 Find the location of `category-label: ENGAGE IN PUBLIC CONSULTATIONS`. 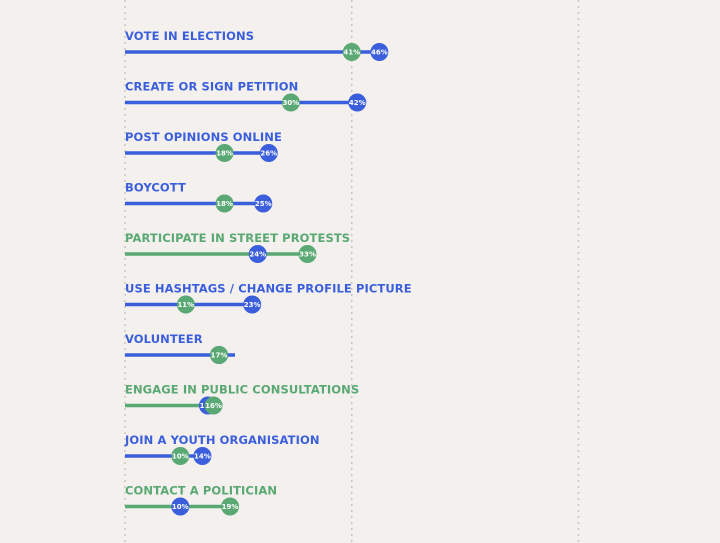

category-label: ENGAGE IN PUBLIC CONSULTATIONS is located at coordinates (242, 390).